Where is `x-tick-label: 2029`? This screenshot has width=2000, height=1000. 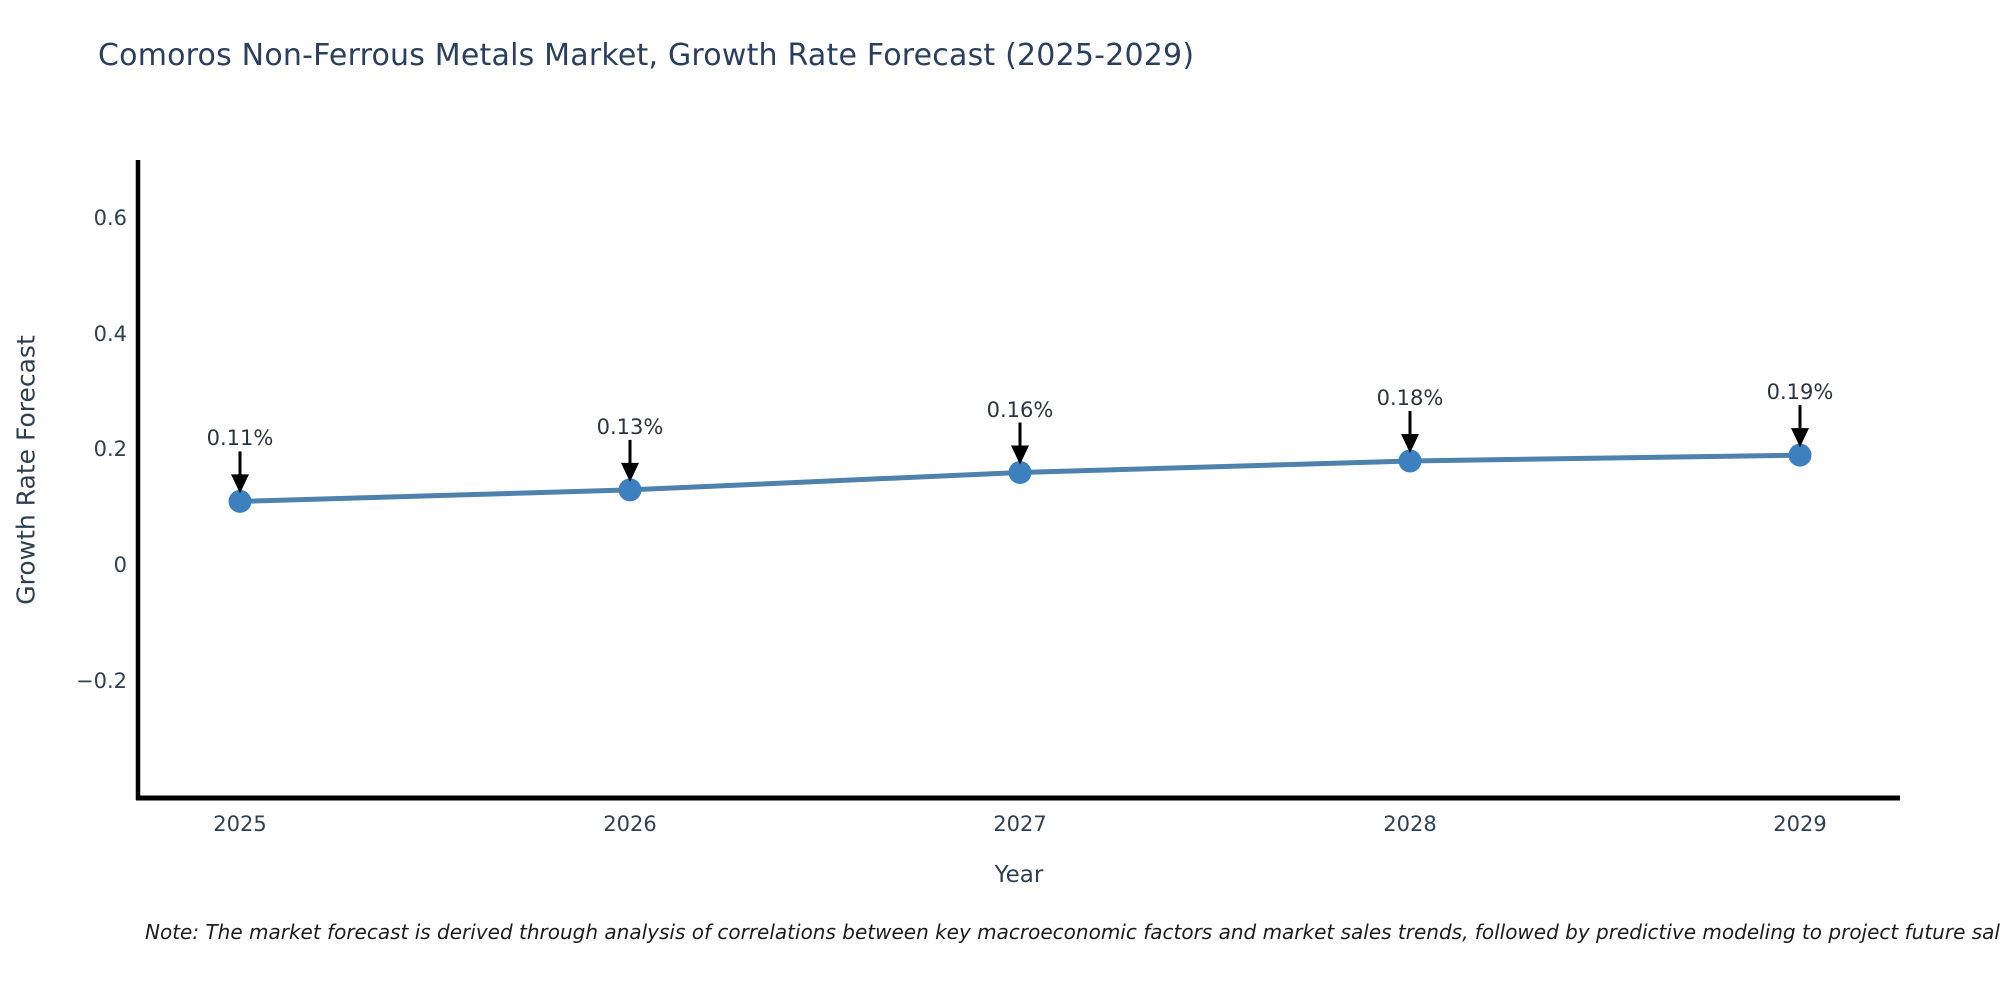 x-tick-label: 2029 is located at coordinates (1800, 824).